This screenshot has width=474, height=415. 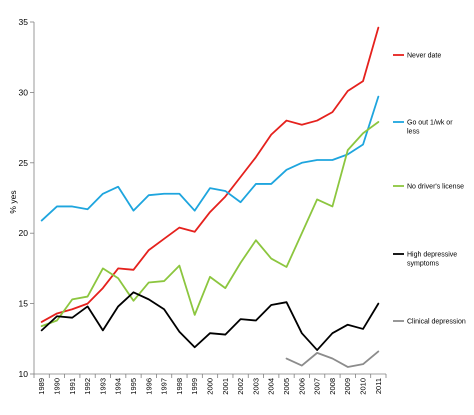 I want to click on legend-item: Never date, so click(x=417, y=56).